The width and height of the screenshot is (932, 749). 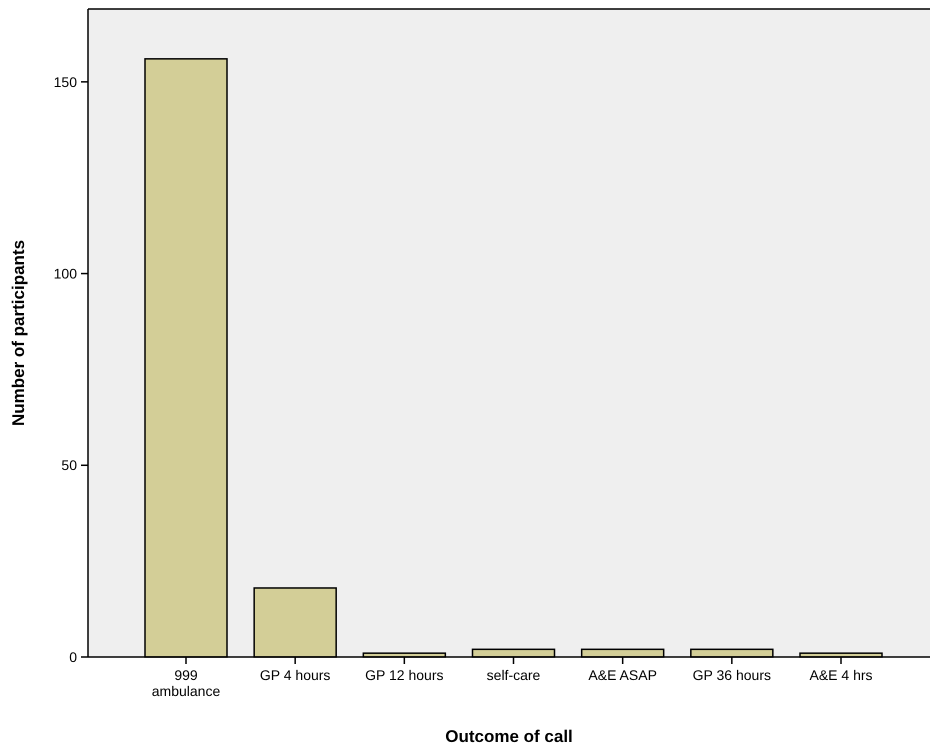 What do you see at coordinates (295, 675) in the screenshot?
I see `x-tick-label: GP 4 hours` at bounding box center [295, 675].